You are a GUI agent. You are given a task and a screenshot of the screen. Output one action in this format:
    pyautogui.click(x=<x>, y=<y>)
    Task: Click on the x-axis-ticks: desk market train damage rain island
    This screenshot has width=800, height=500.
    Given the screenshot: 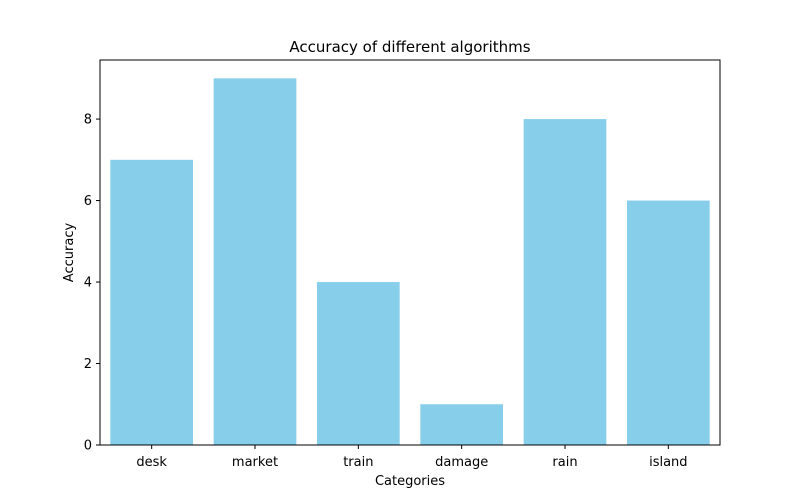 What is the action you would take?
    pyautogui.click(x=412, y=457)
    